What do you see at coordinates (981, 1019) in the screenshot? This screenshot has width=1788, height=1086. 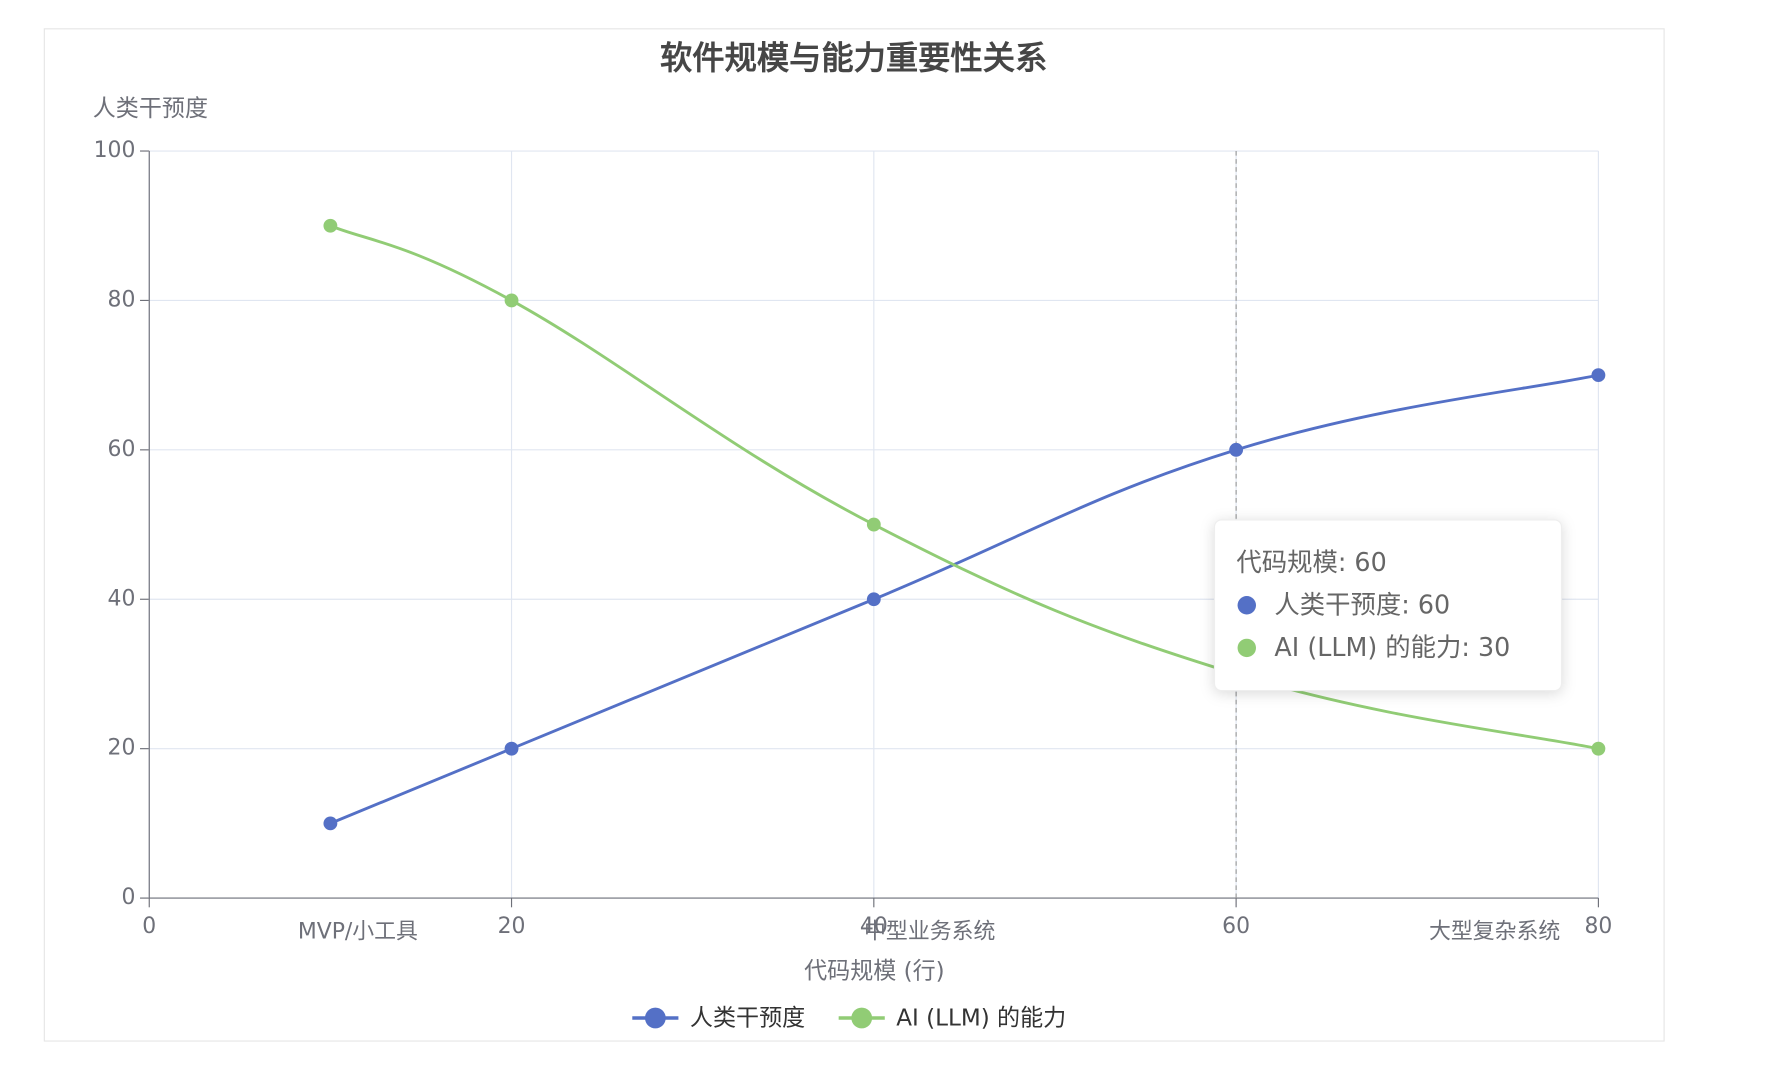 I see `legend-label: AI (LLM) 的能力` at bounding box center [981, 1019].